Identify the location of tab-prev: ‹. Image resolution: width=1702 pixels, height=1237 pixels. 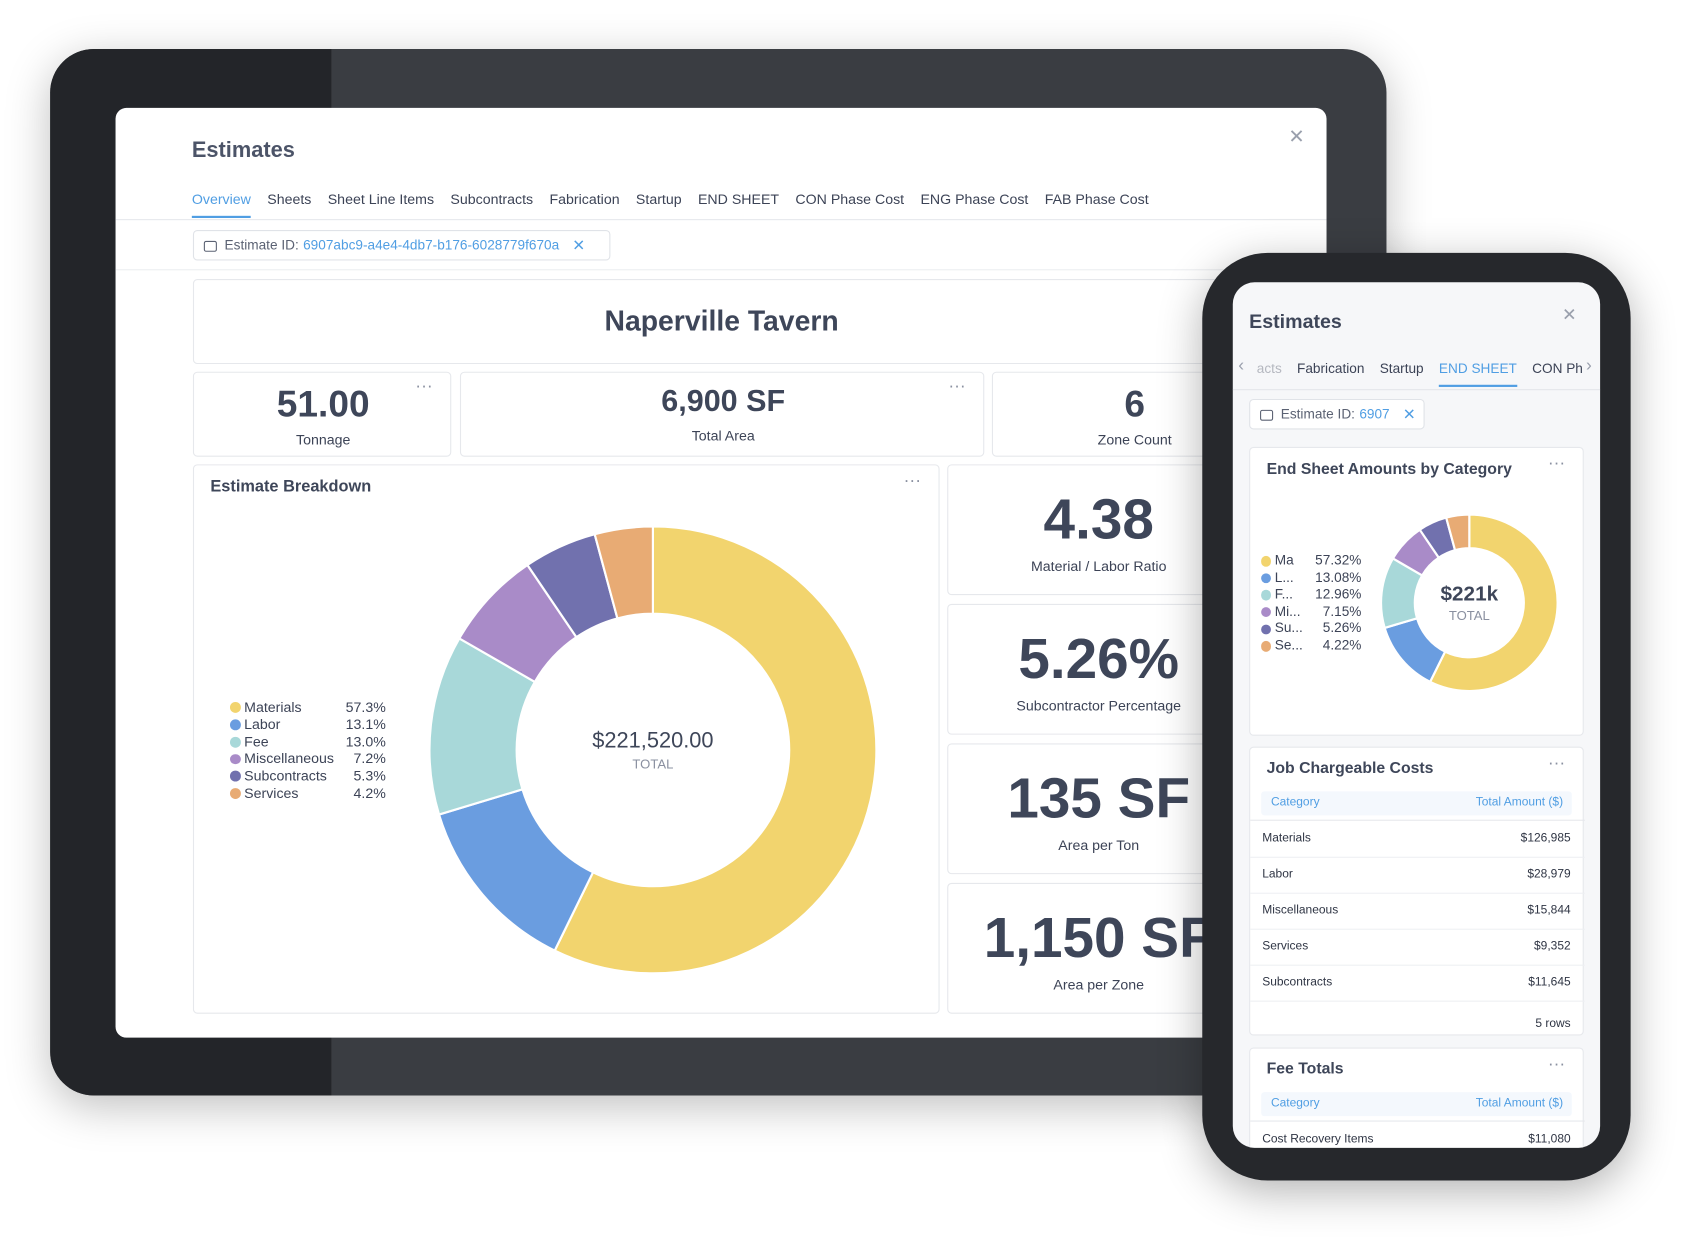
(1241, 365).